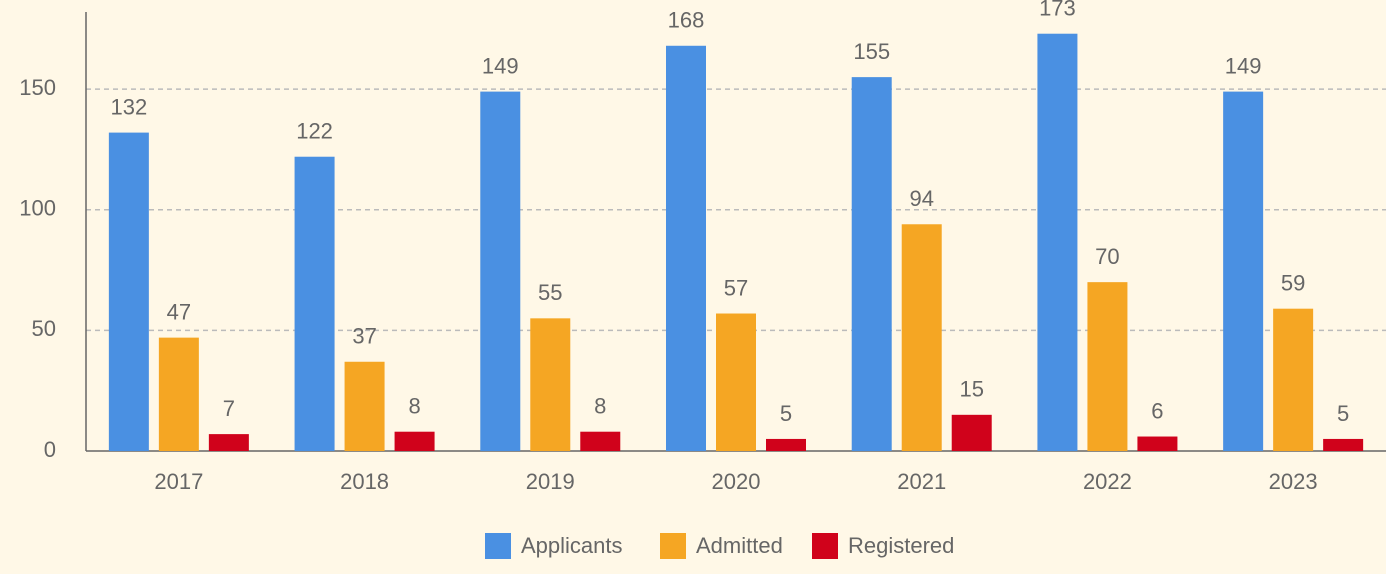 The width and height of the screenshot is (1386, 574). Describe the element at coordinates (178, 481) in the screenshot. I see `x-tick-label: 2017` at that location.